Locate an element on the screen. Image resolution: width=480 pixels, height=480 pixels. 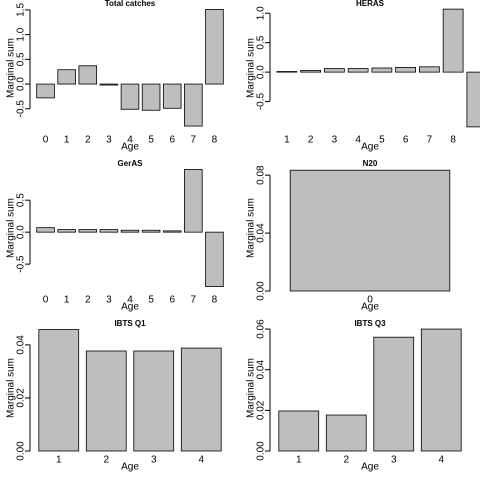
chart-title: N20 is located at coordinates (370, 163).